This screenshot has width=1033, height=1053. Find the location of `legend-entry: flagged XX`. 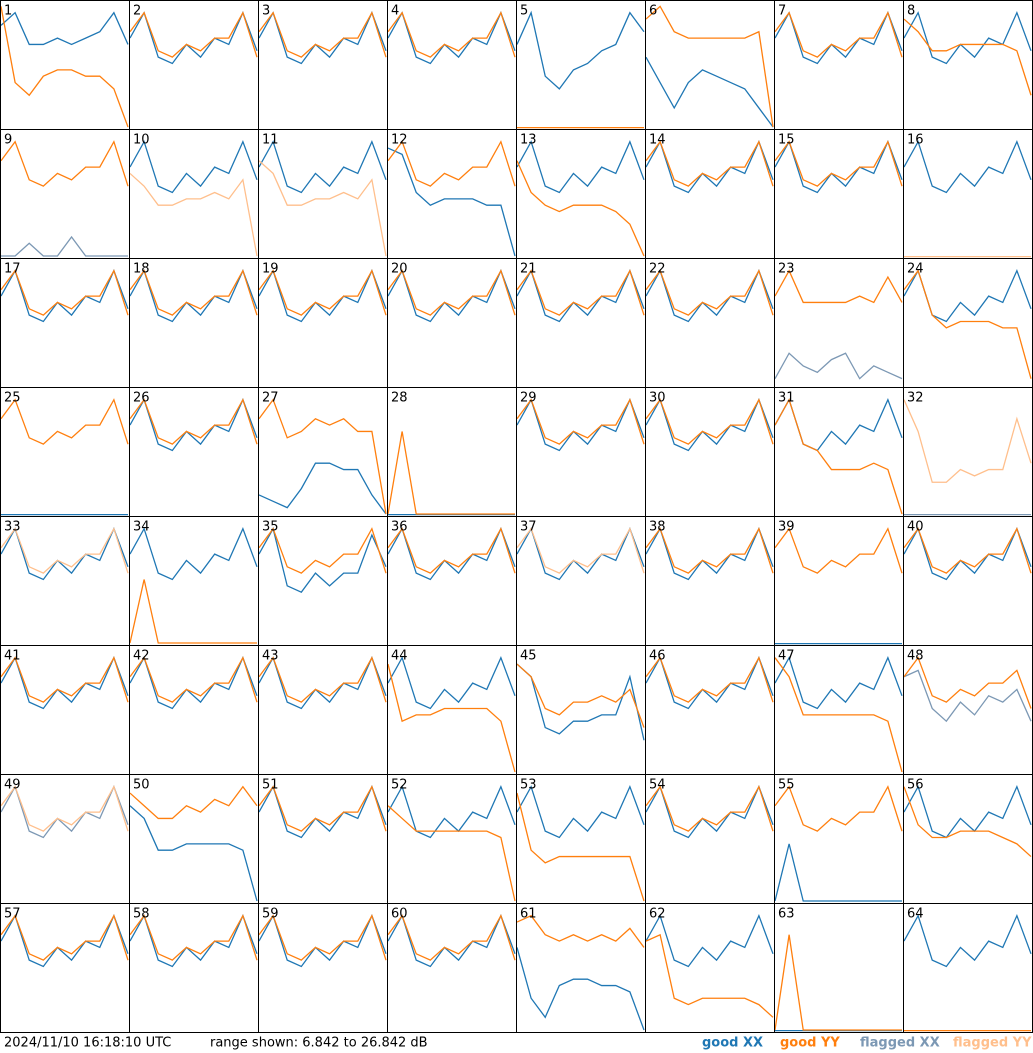

legend-entry: flagged XX is located at coordinates (900, 1043).